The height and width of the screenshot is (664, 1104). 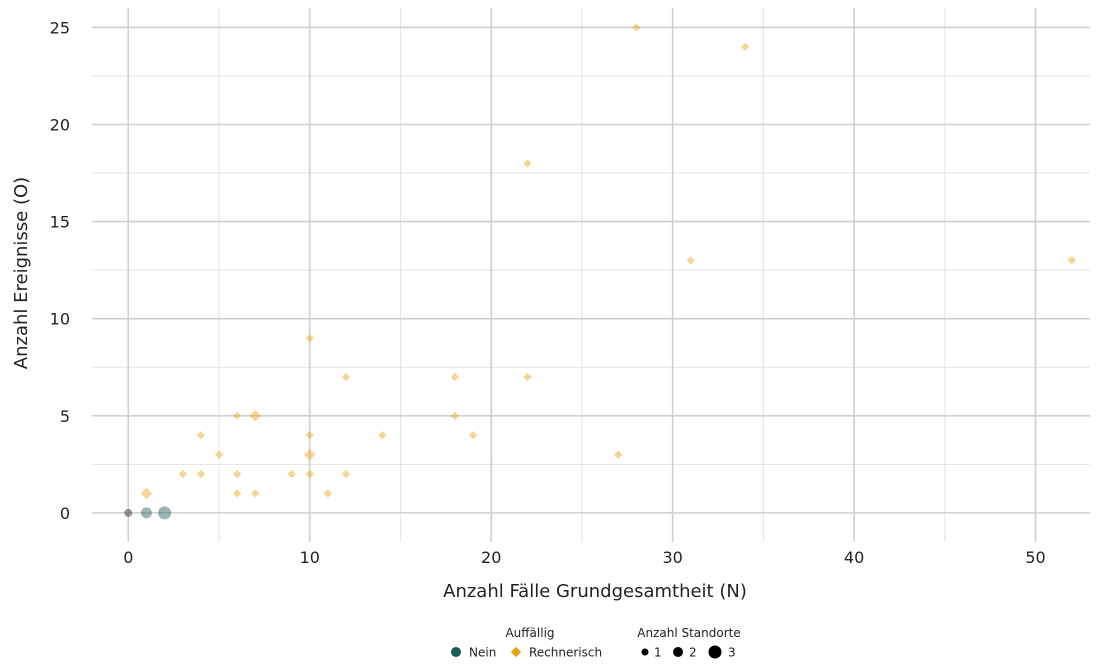 What do you see at coordinates (456, 652) in the screenshot?
I see `legend-circle-icon` at bounding box center [456, 652].